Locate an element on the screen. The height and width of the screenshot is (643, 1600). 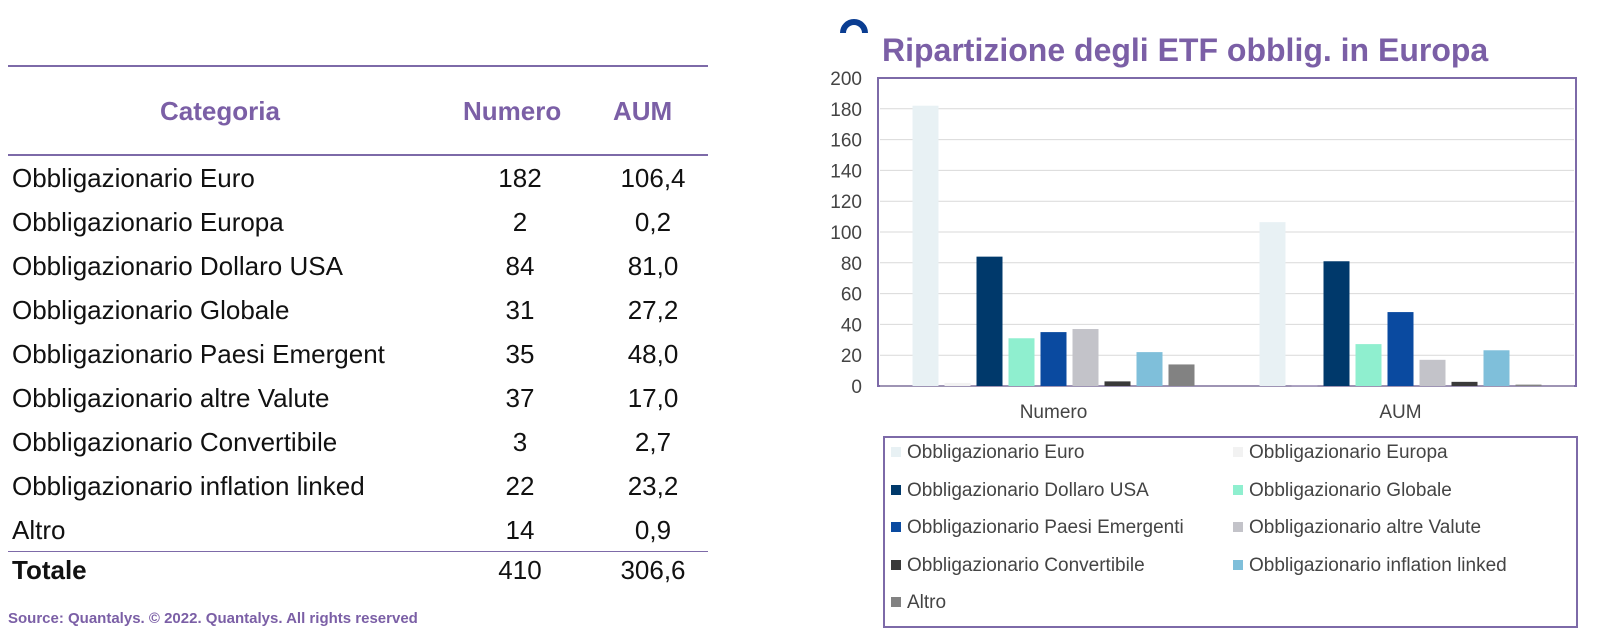
table-row: Obbligazionario altre Valute 37 17,0 is located at coordinates (358, 399).